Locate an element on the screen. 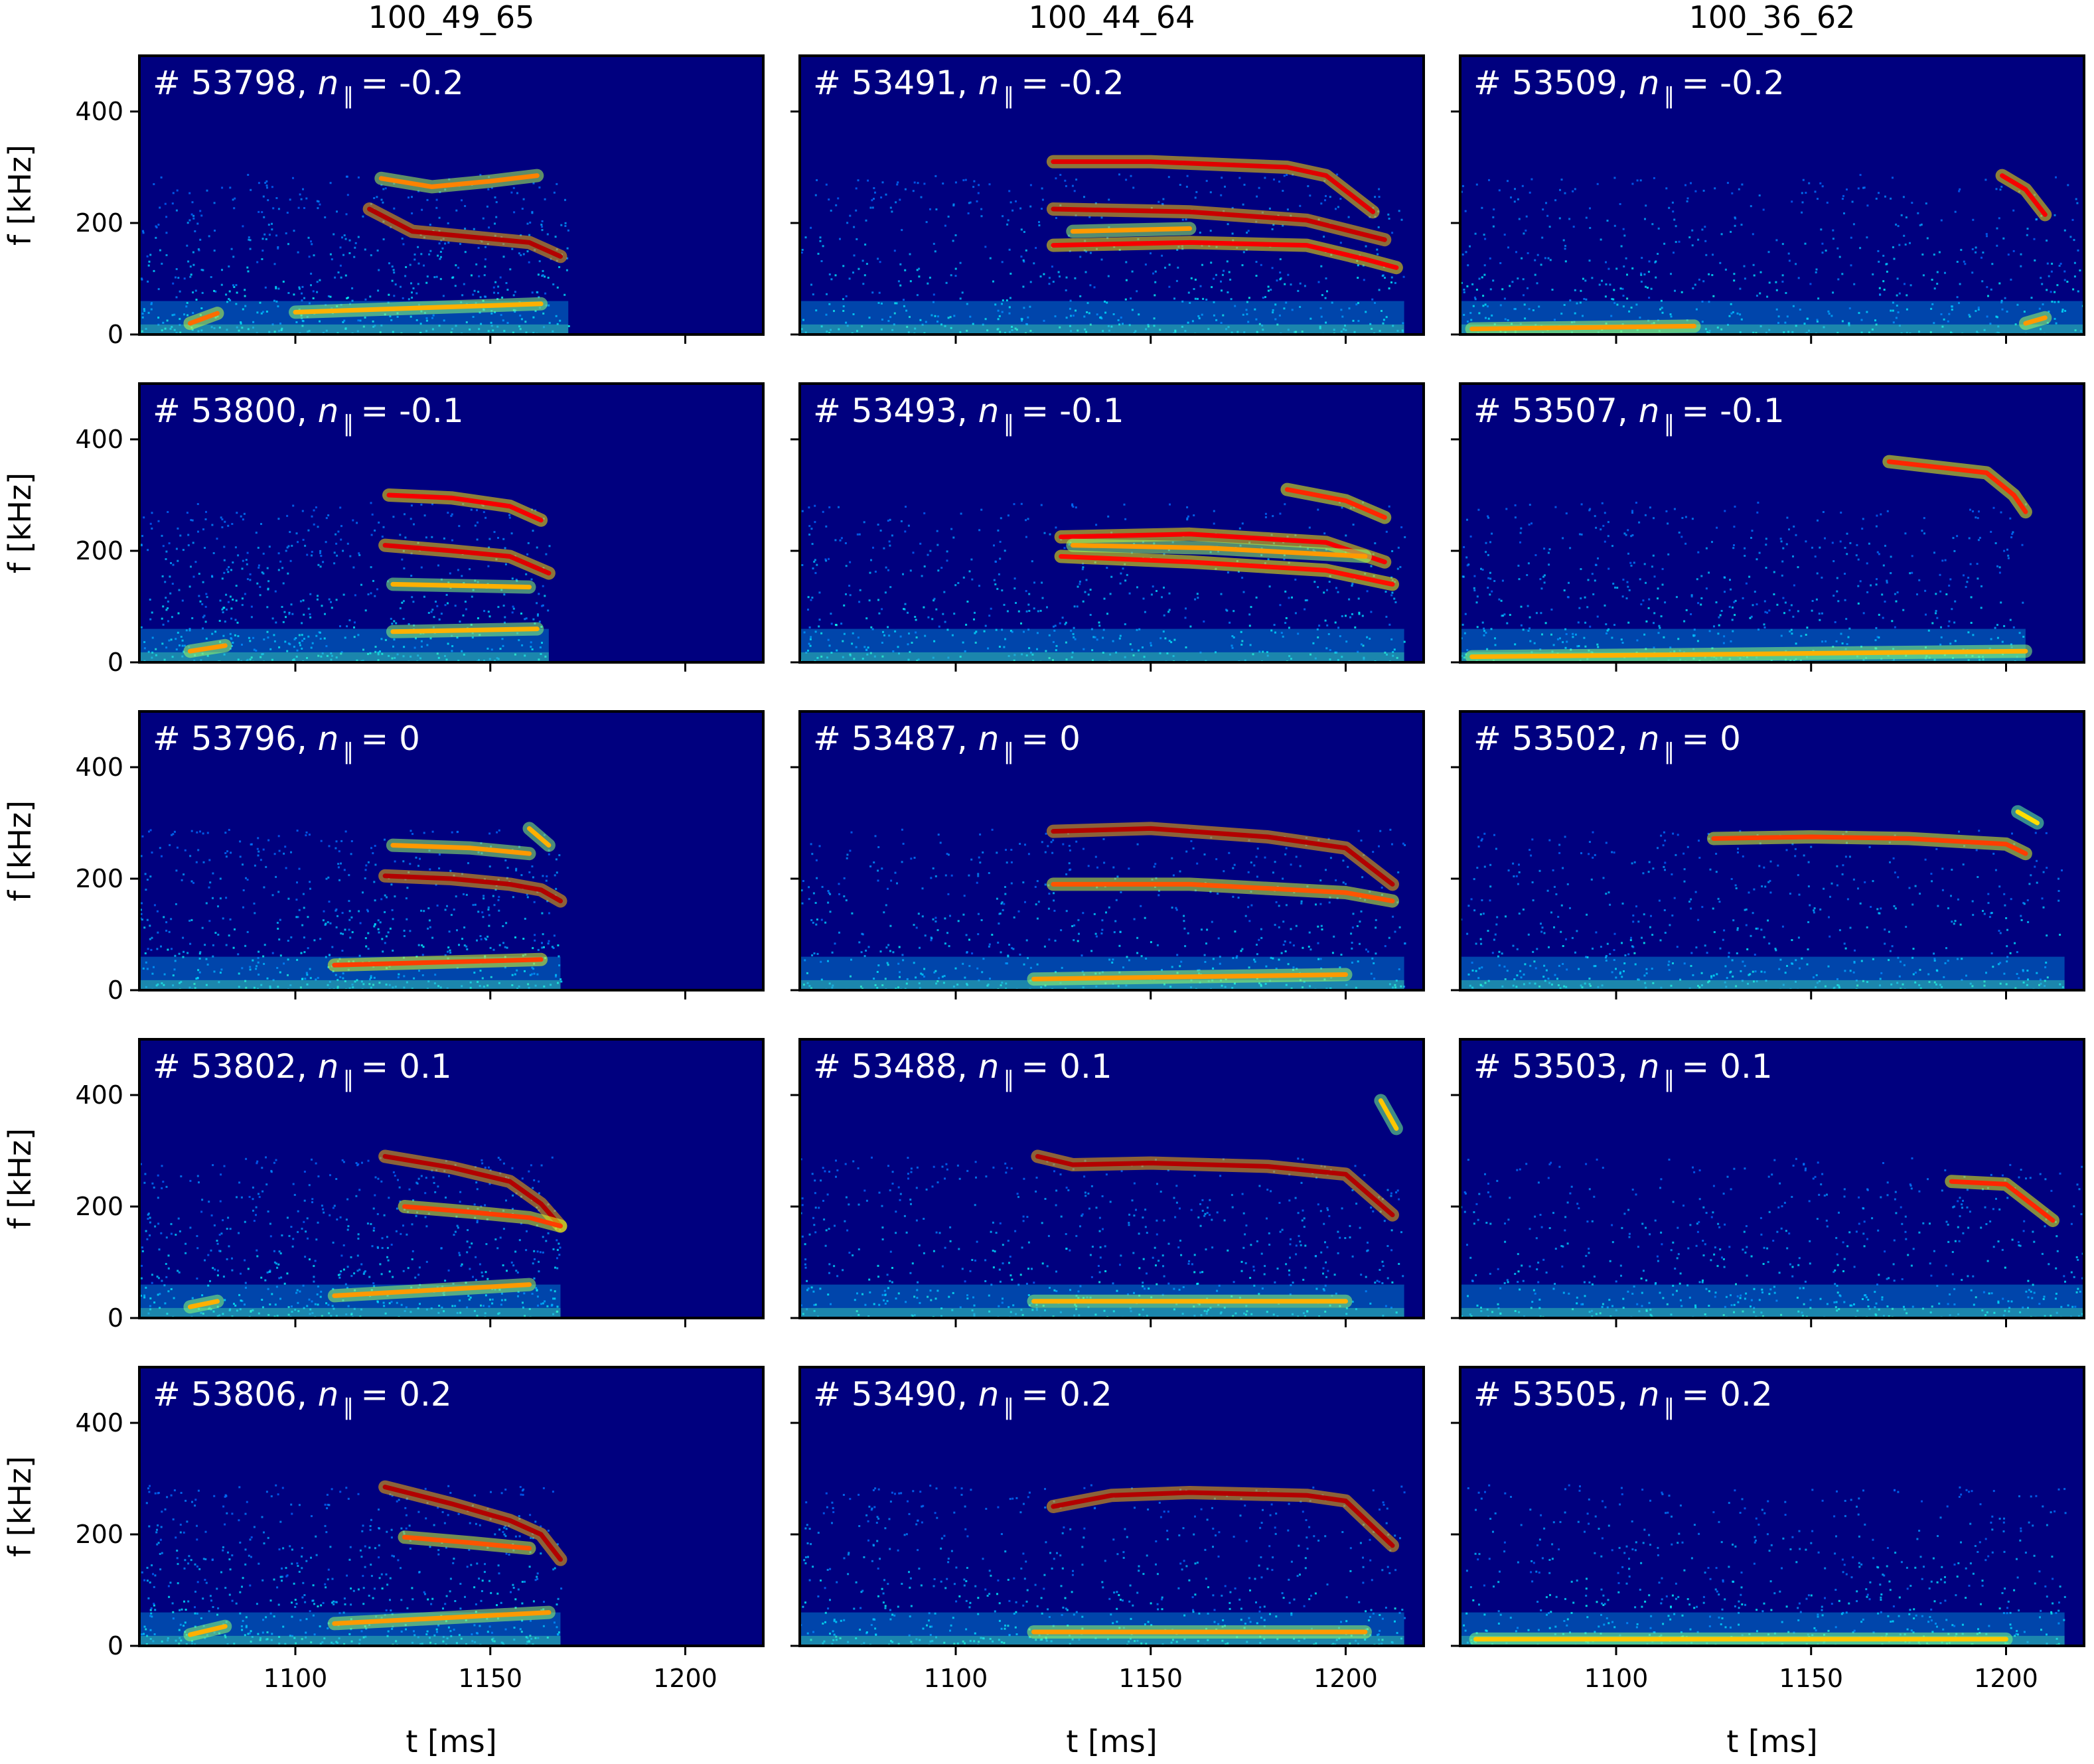 The image size is (2094, 1764). spectrogram-panel: 1100 1150 1200 # 53490, n ∥ = 0.2 is located at coordinates (1107, 1529).